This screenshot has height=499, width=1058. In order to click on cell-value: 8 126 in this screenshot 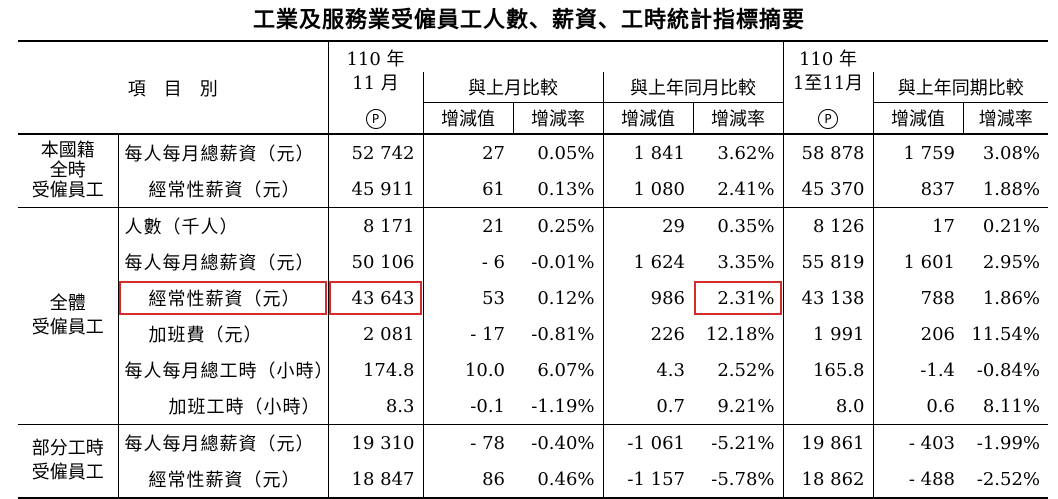, I will do `click(827, 225)`.